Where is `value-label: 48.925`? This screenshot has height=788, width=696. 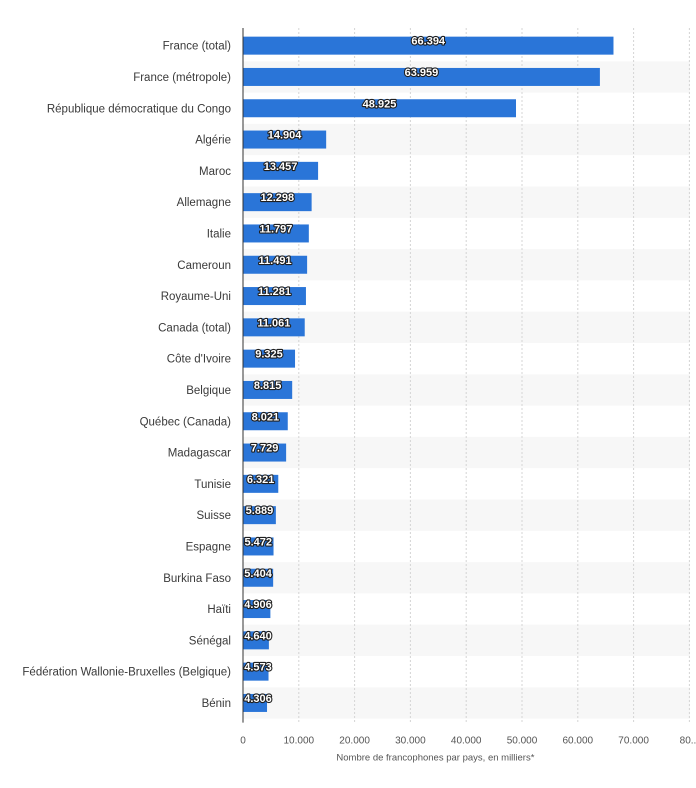 value-label: 48.925 is located at coordinates (380, 104).